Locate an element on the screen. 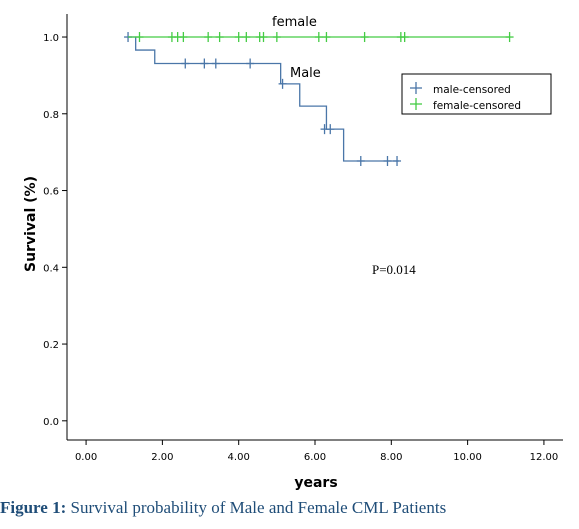 The image size is (579, 529). legend-marker-male is located at coordinates (416, 88).